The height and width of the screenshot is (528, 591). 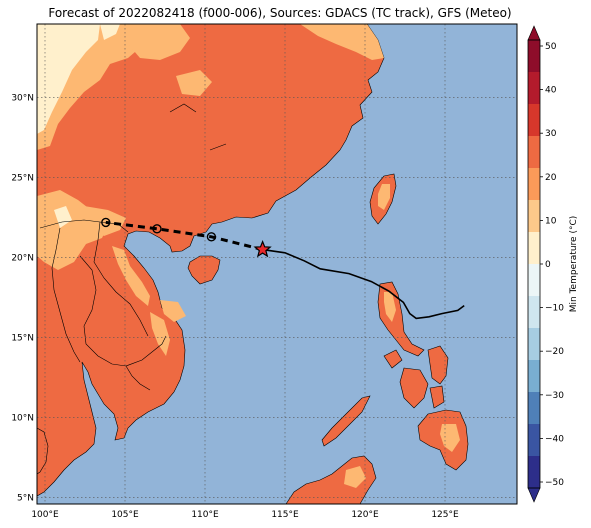 I want to click on colorbar-tick-label: 10, so click(x=551, y=221).